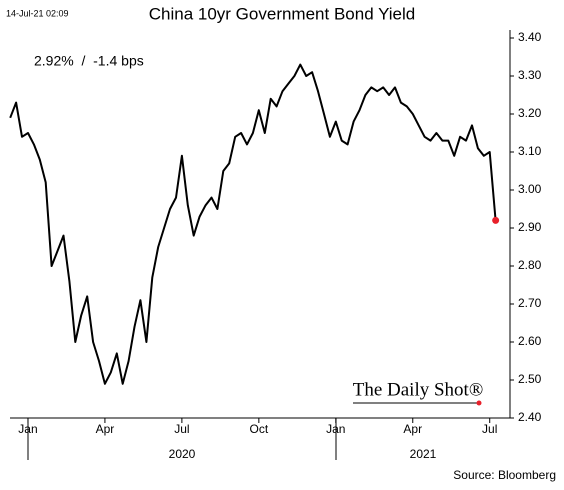  I want to click on annotation: 2.92% / -1.4 bps, so click(89, 61).